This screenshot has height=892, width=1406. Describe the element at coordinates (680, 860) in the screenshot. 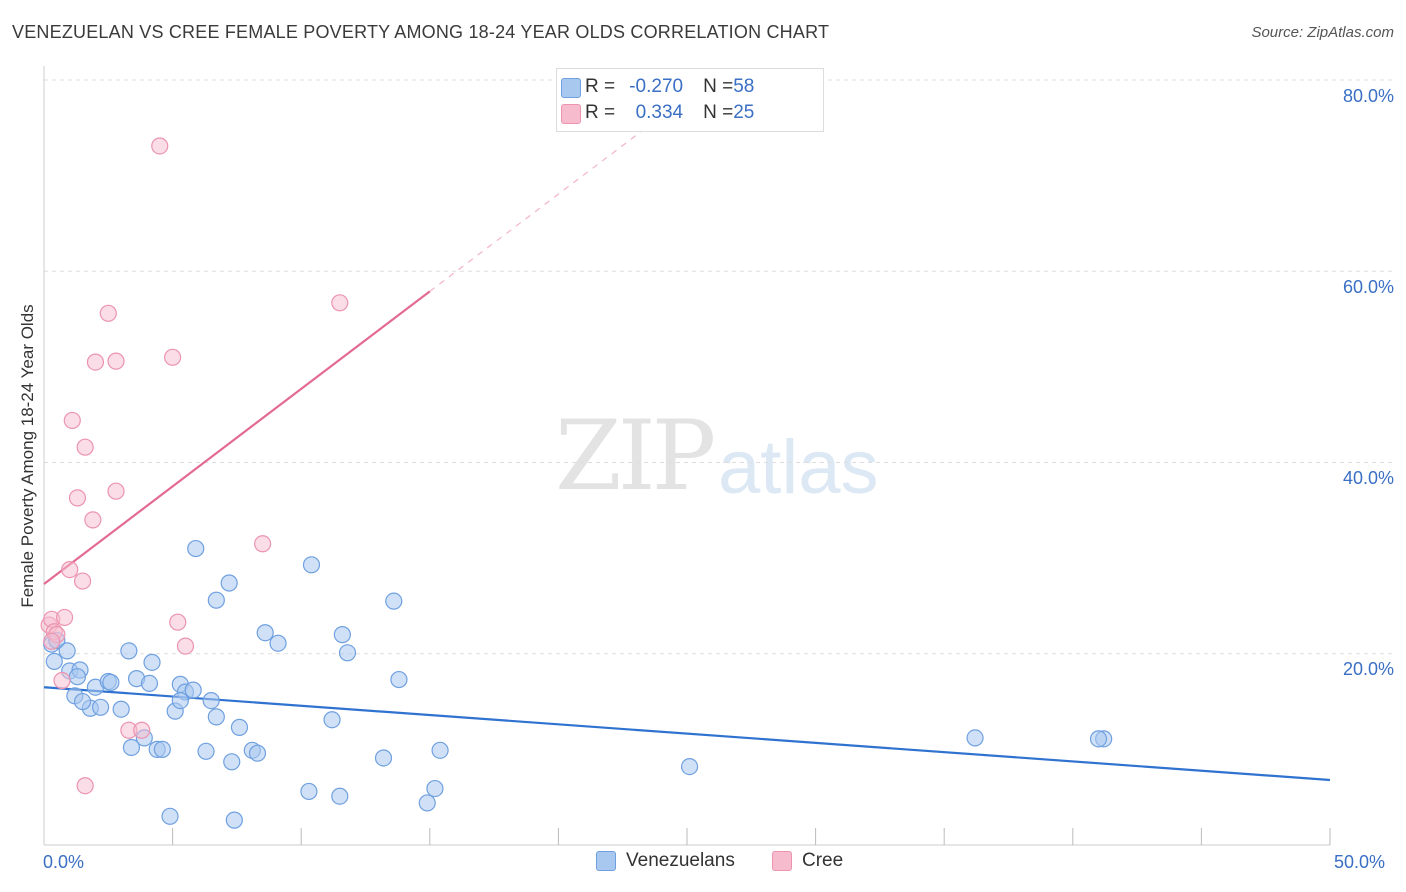

I see `legend-label: Venezuelans` at that location.